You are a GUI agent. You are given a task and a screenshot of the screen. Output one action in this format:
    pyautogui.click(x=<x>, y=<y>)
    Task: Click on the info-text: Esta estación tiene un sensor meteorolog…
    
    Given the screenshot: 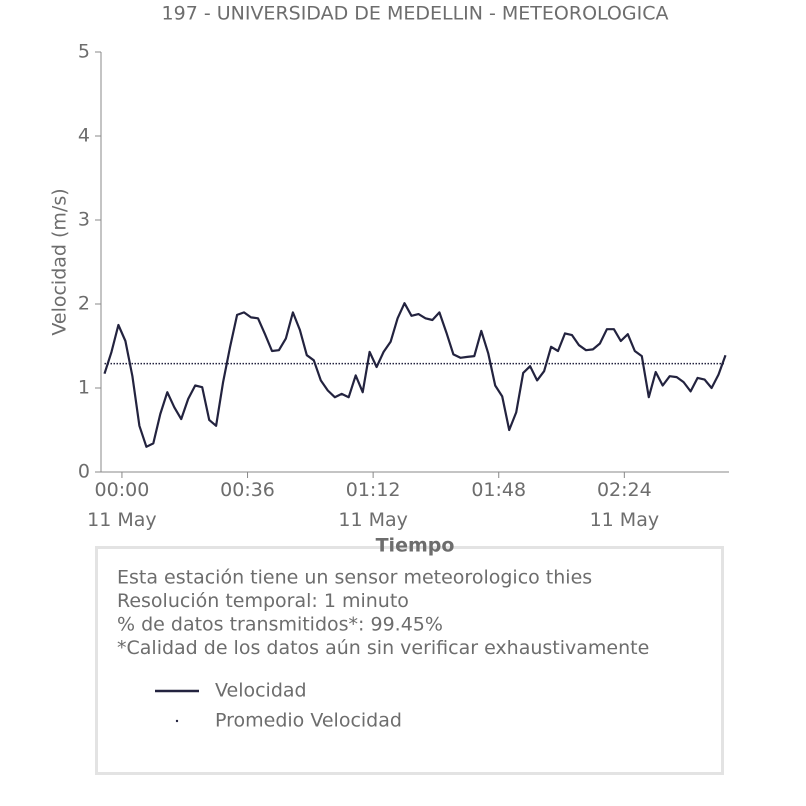 What is the action you would take?
    pyautogui.click(x=354, y=578)
    